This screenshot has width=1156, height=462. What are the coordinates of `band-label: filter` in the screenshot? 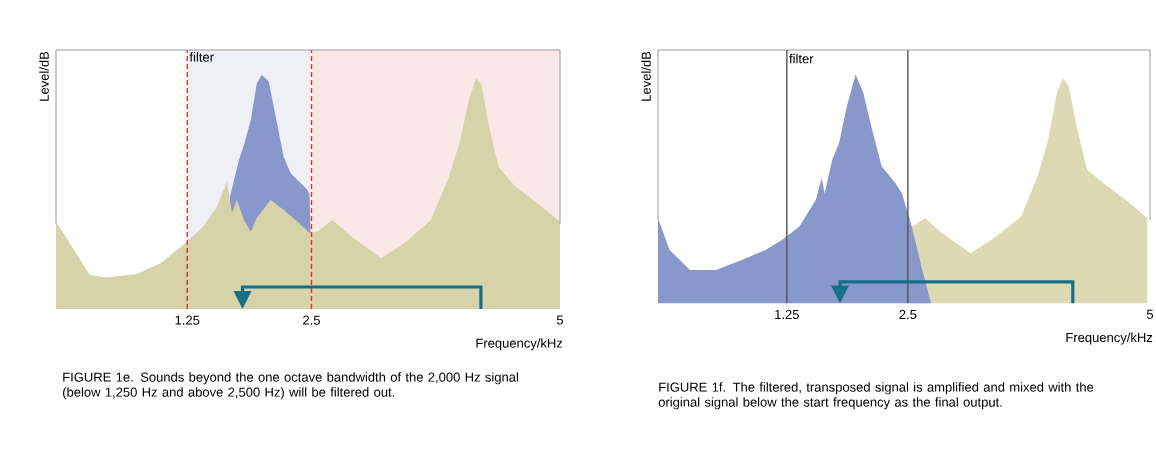 It's located at (201, 57).